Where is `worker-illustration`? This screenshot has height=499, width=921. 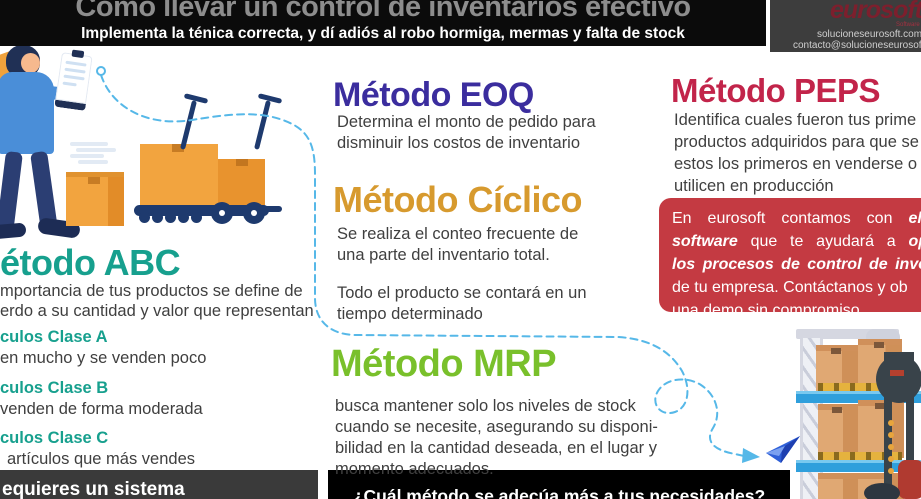
worker-illustration is located at coordinates (59, 142).